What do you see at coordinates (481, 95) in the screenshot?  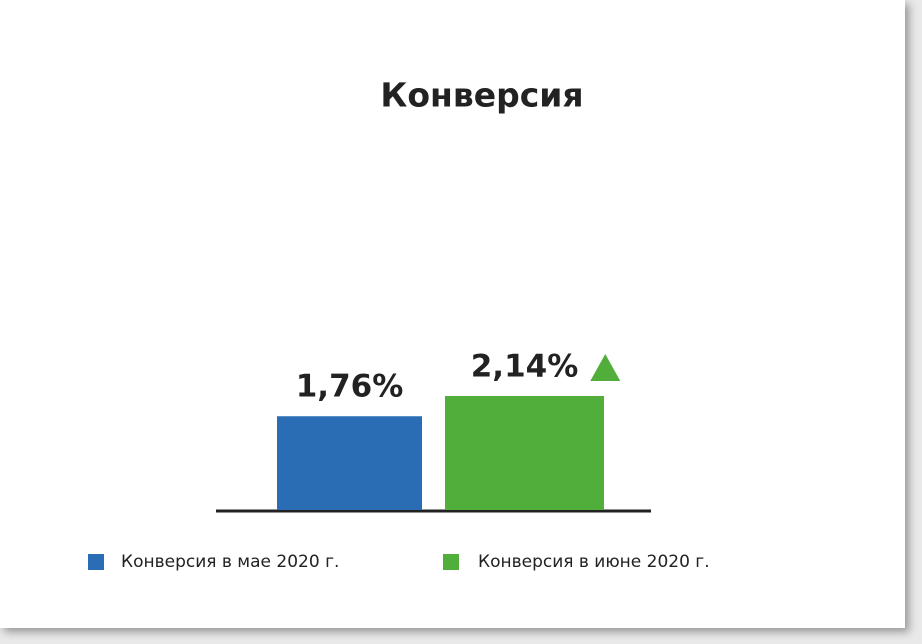 I see `chart-title: Конверсия` at bounding box center [481, 95].